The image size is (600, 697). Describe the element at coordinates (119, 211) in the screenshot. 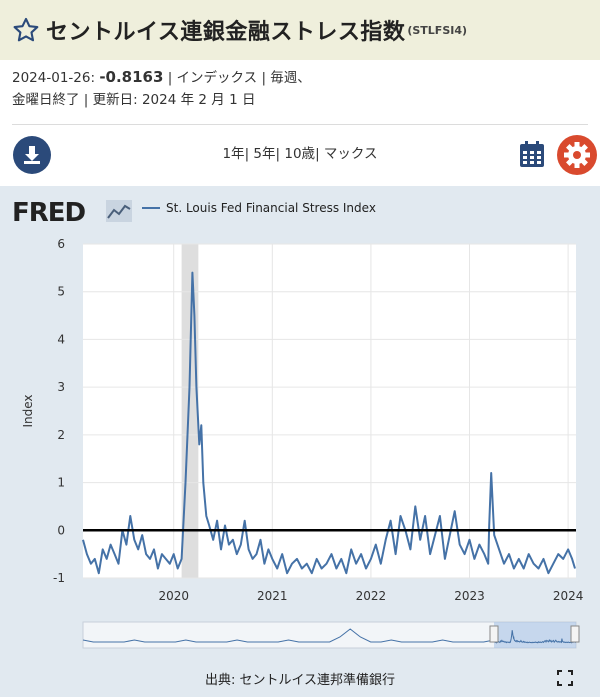

I see `fred-graph-icon` at that location.